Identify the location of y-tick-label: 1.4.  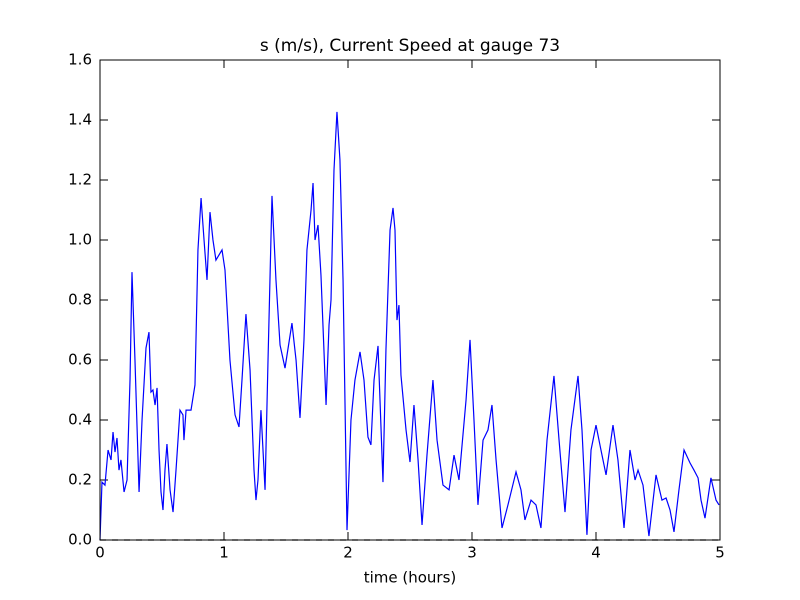
(80, 120).